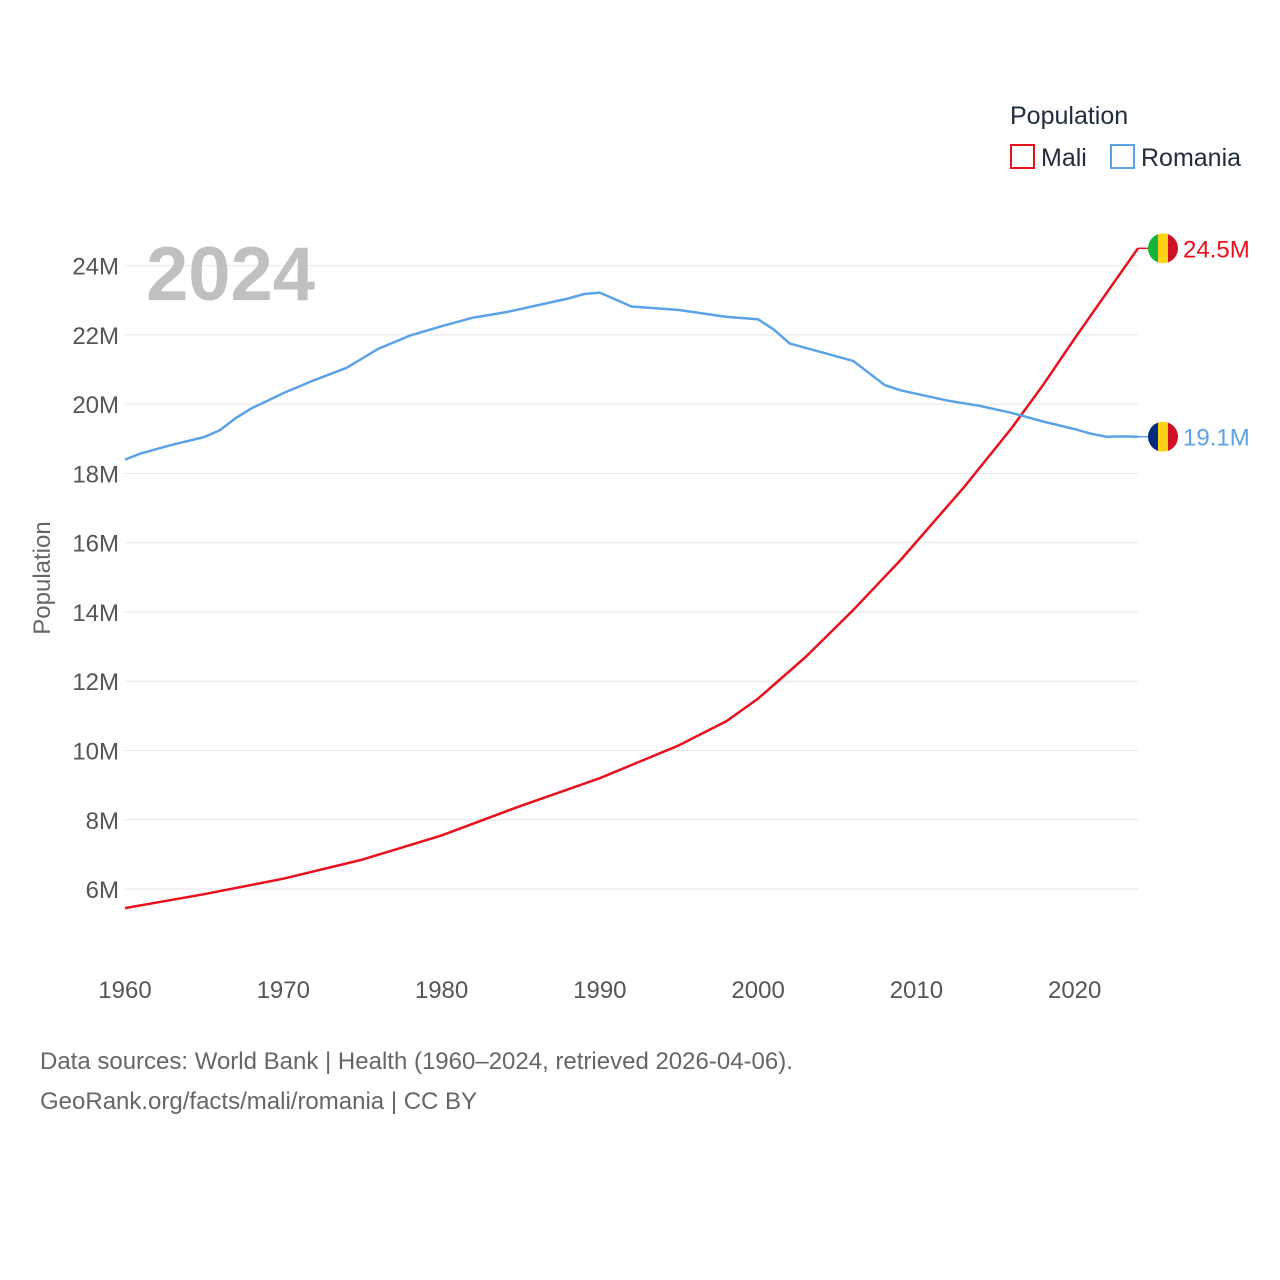 This screenshot has height=1280, width=1280. I want to click on y-tick-label: 24M, so click(95, 267).